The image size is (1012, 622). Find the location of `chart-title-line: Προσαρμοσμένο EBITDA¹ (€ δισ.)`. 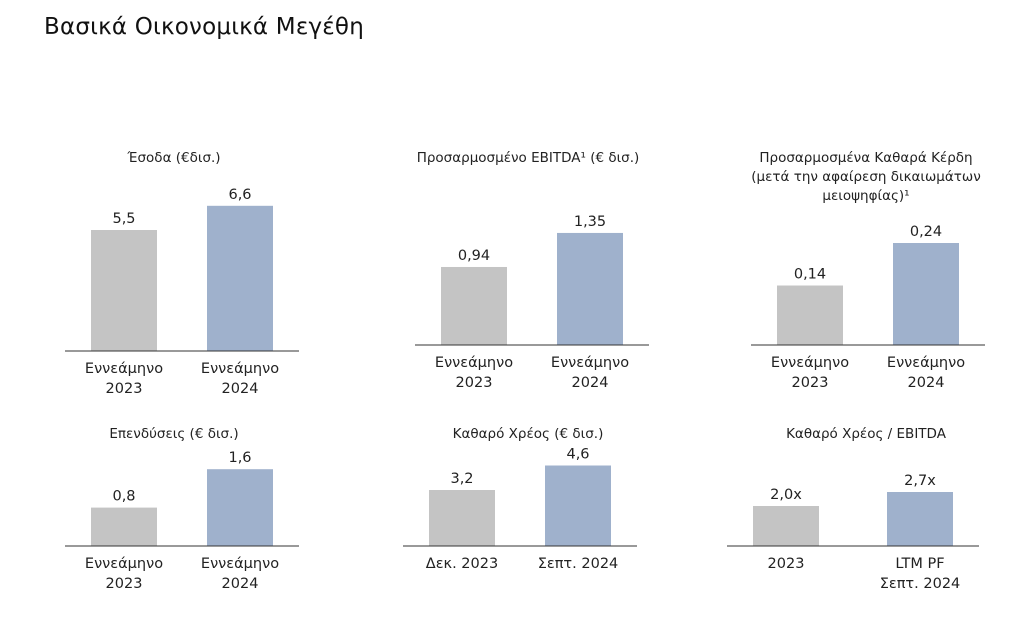

chart-title-line: Προσαρμοσμένο EBITDA¹ (€ δισ.) is located at coordinates (528, 158).